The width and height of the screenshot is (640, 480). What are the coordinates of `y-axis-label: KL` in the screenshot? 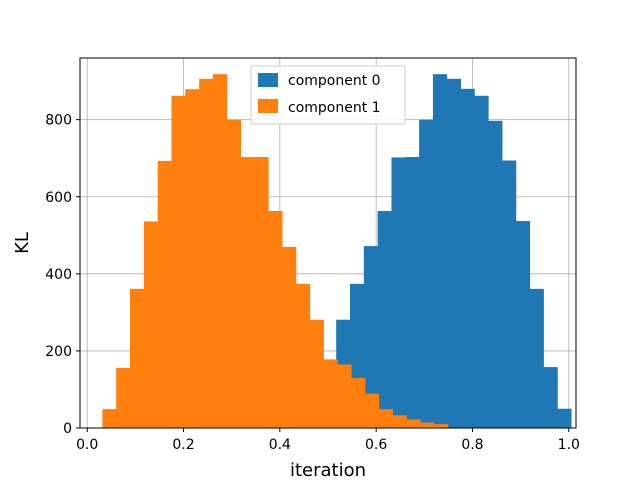 It's located at (22, 243).